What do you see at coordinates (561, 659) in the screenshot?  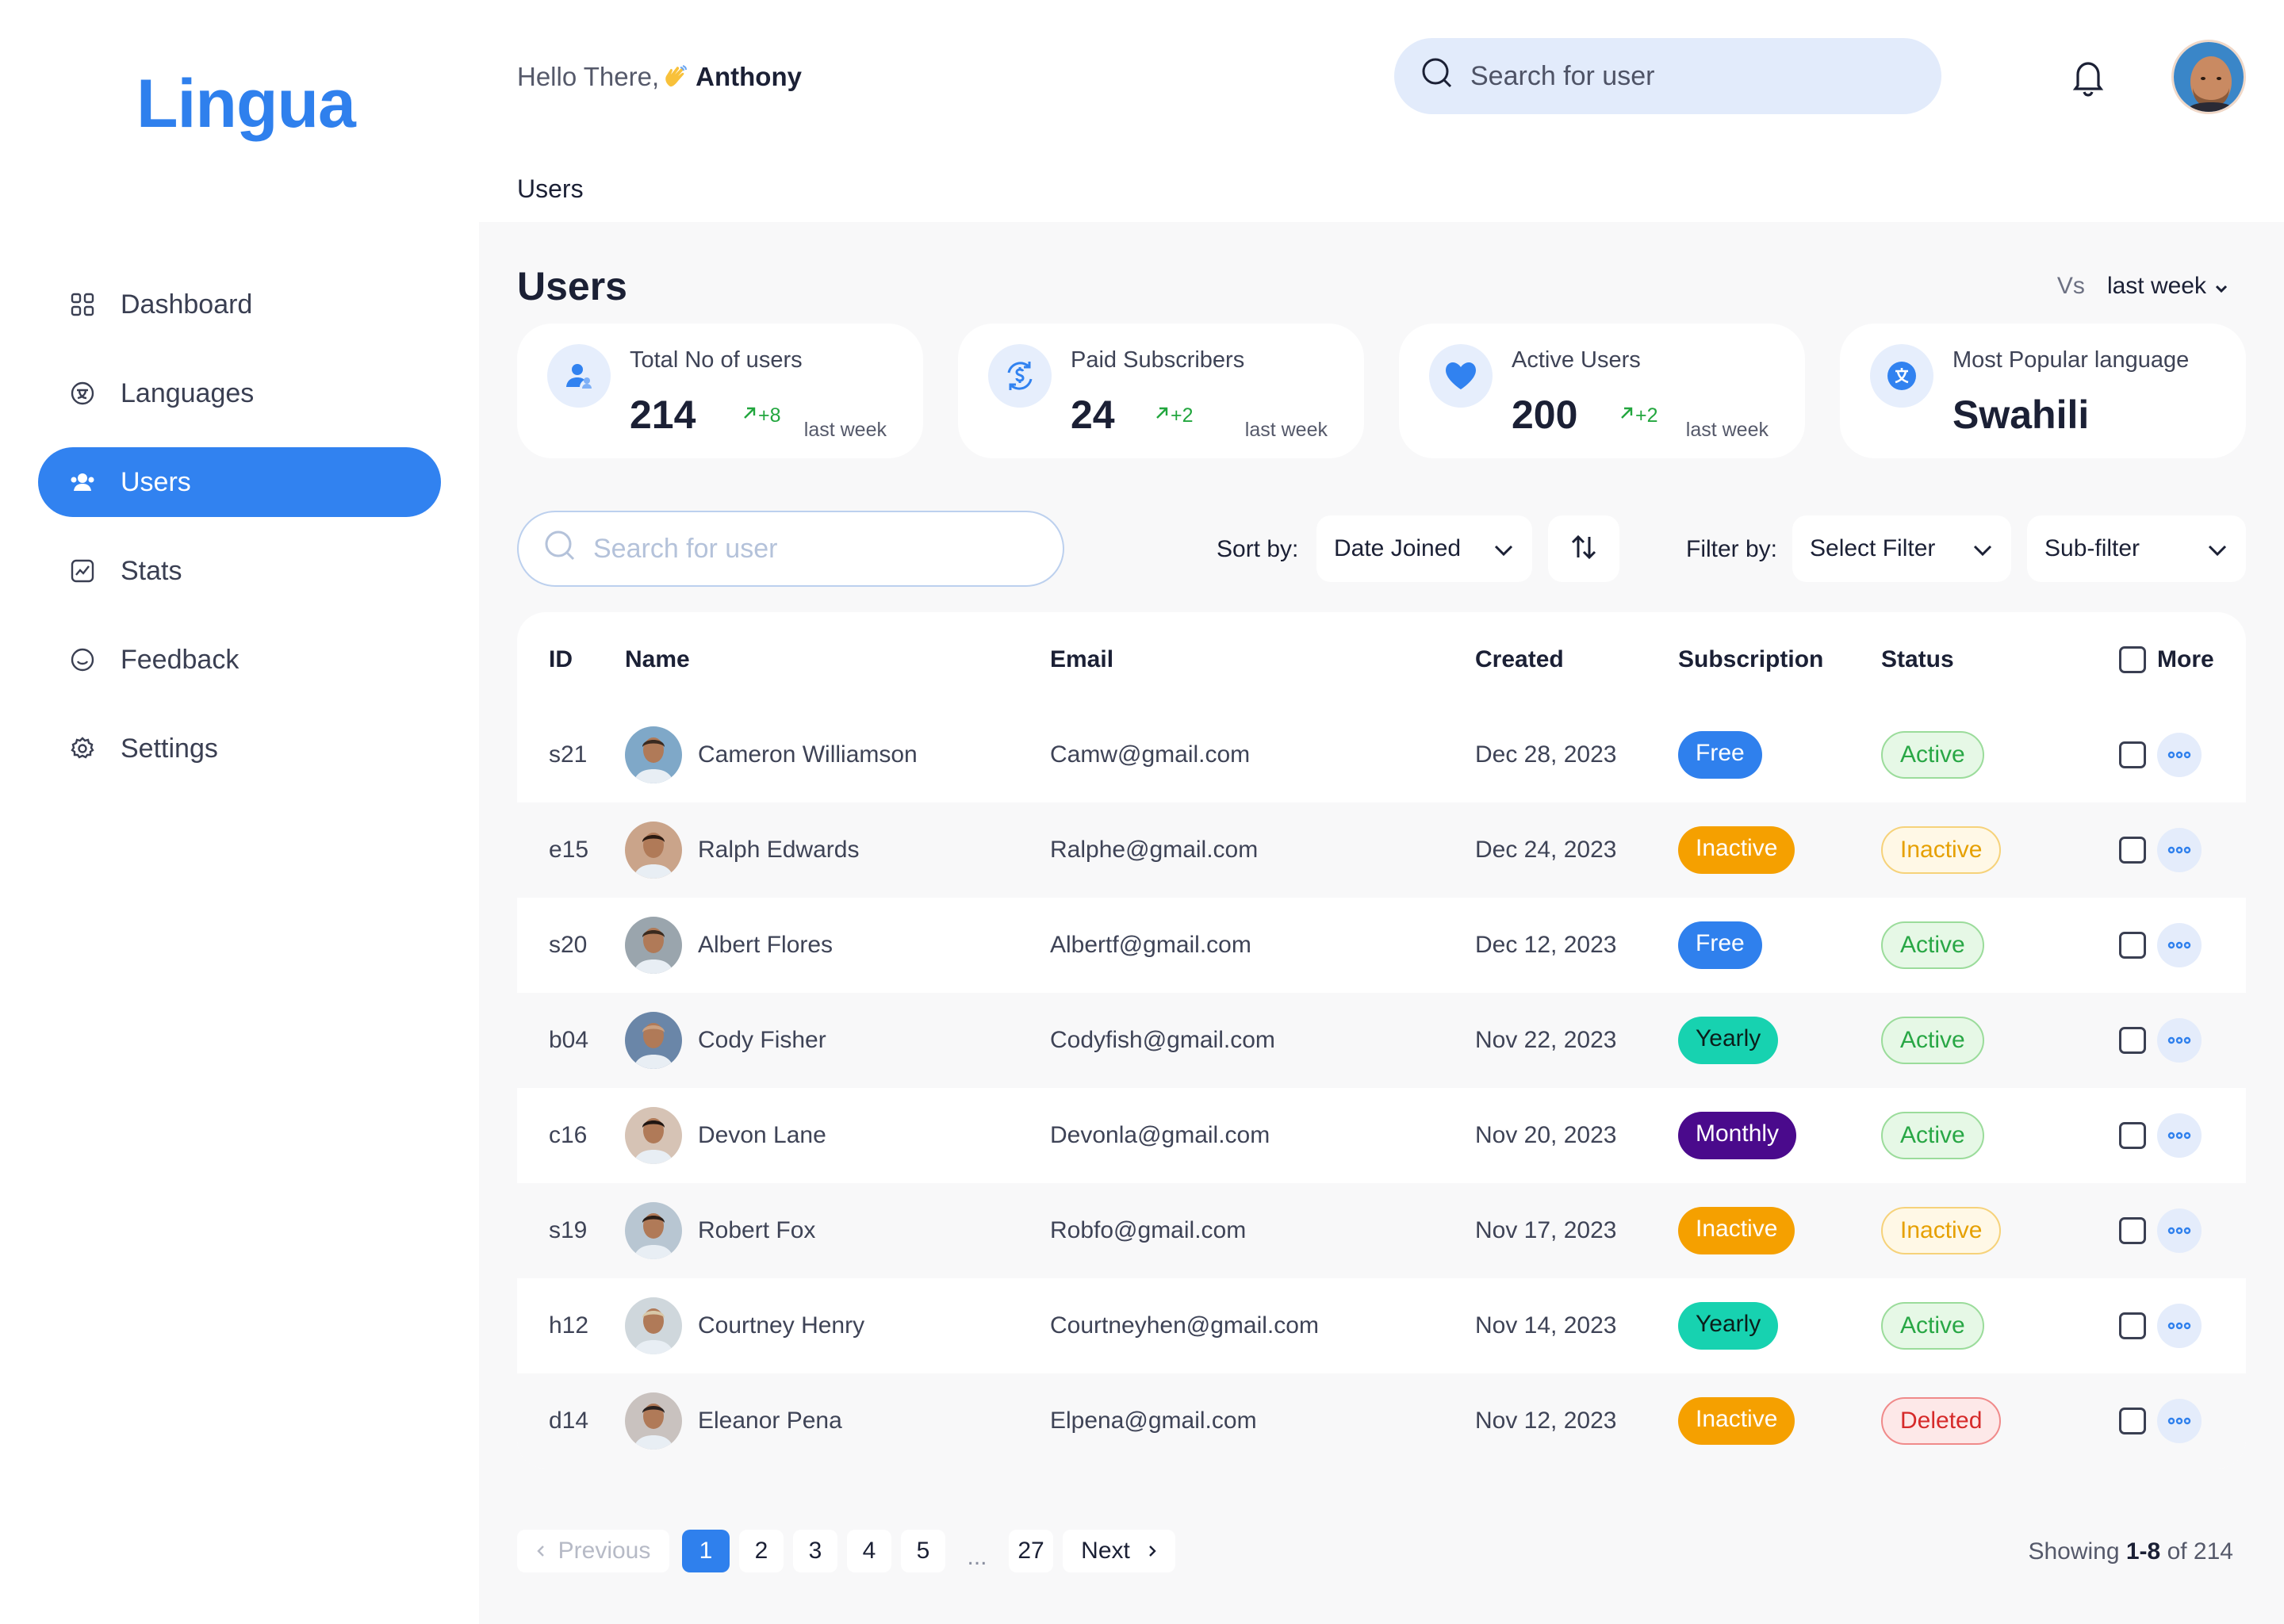 I see `header-id: ID` at bounding box center [561, 659].